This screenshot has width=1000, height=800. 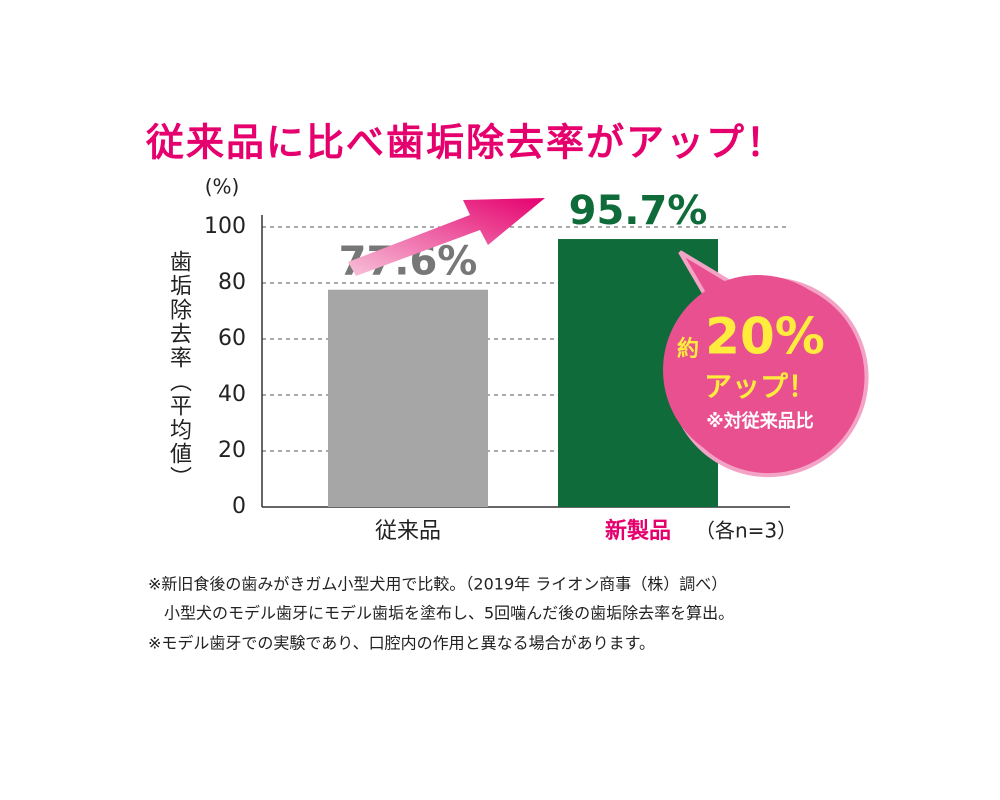 What do you see at coordinates (449, 613) in the screenshot?
I see `footnote: 小型犬のモデル歯牙にモデル歯垢を塗布し、5回噛んだ後の歯垢除去率を算出。` at bounding box center [449, 613].